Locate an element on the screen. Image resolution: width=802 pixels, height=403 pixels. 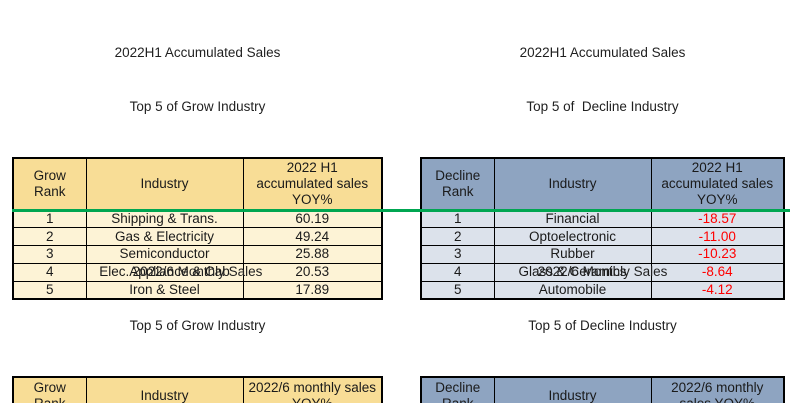
table-row: 2 Optoelectronic -11.00 is located at coordinates (602, 237).